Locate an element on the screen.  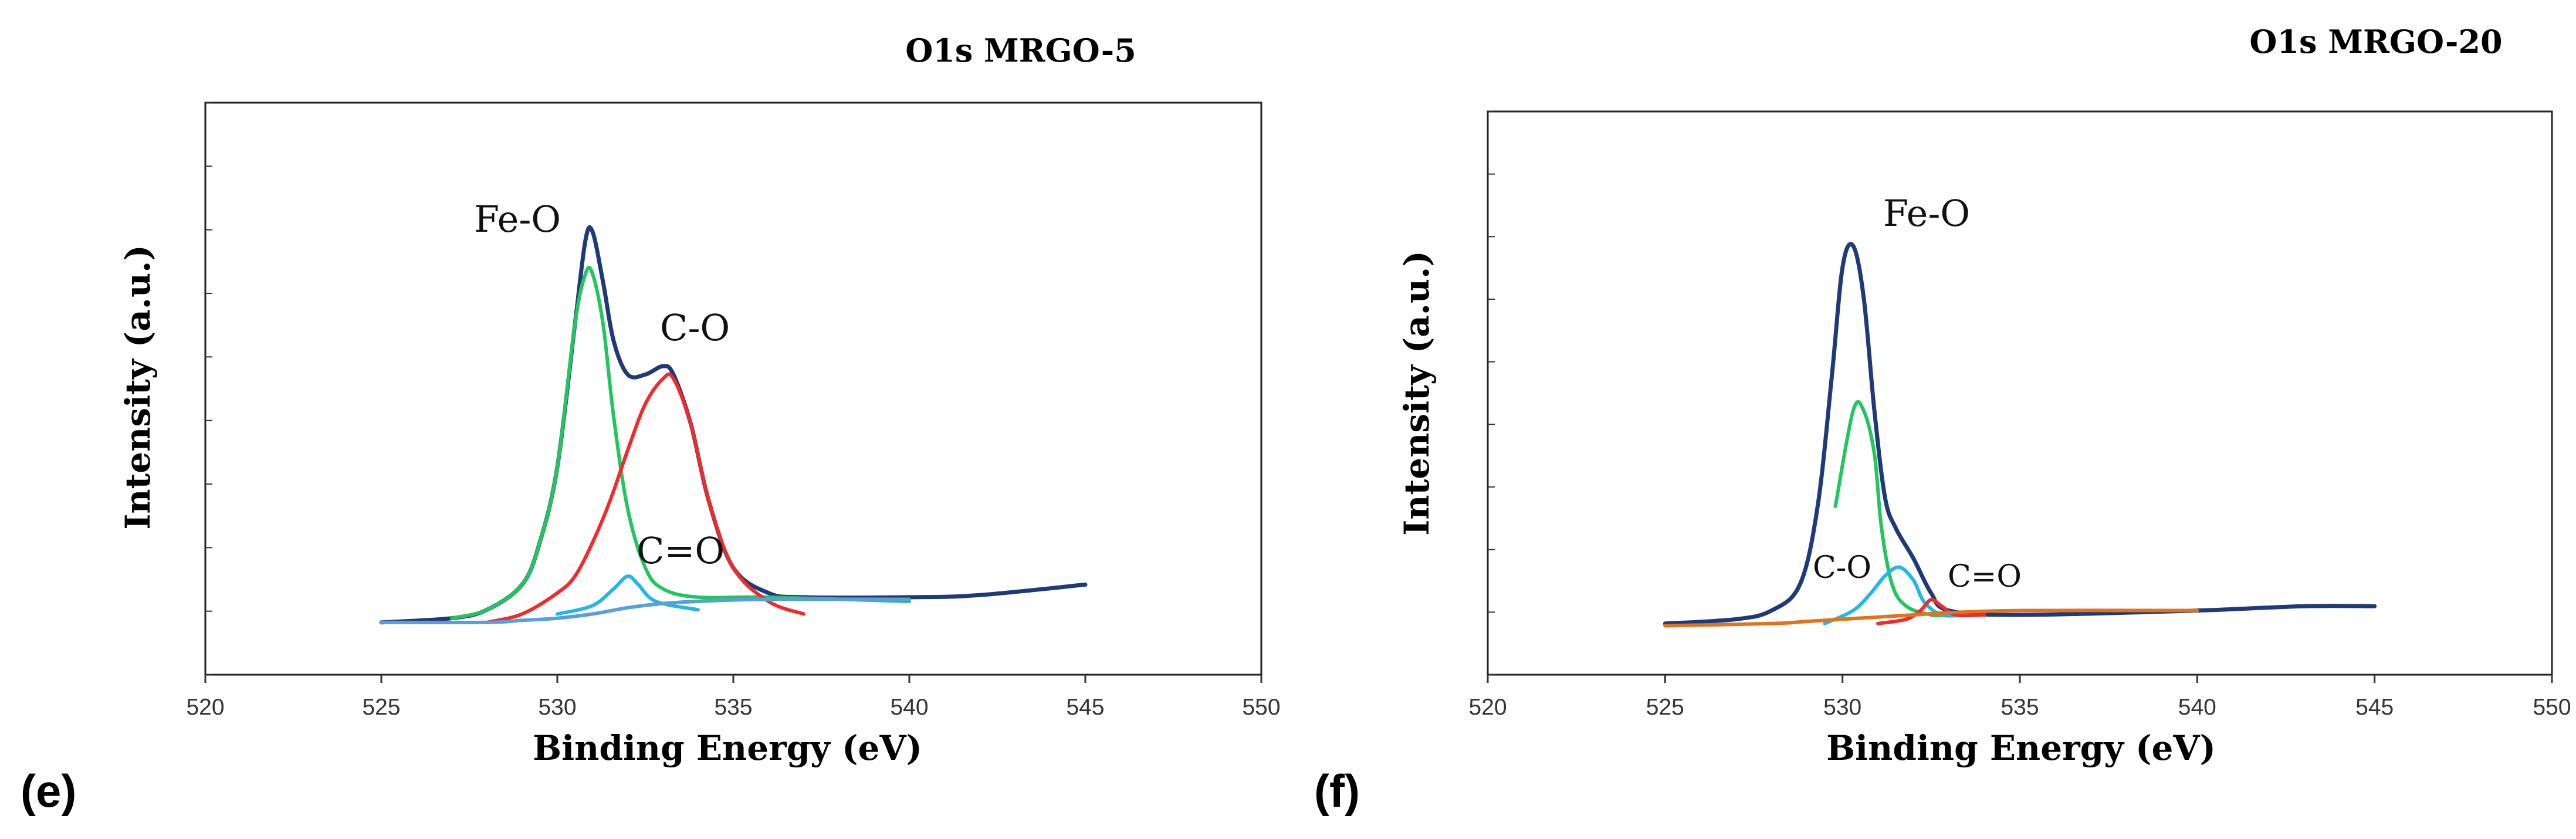
panel-label: (f) is located at coordinates (1337, 791).